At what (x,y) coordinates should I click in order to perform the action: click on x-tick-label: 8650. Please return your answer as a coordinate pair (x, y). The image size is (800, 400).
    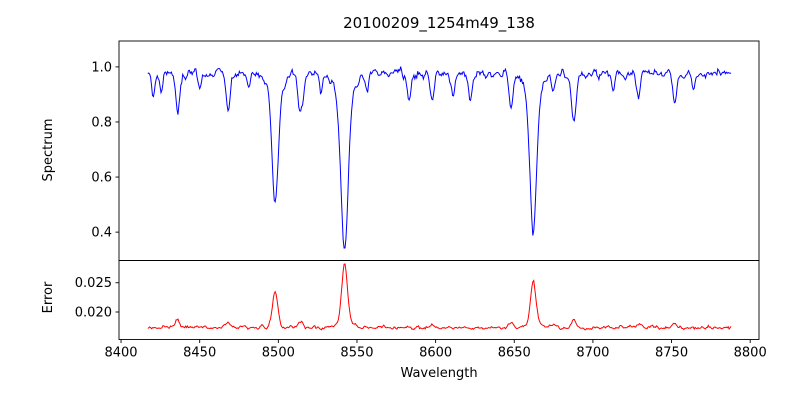
    Looking at the image, I should click on (514, 353).